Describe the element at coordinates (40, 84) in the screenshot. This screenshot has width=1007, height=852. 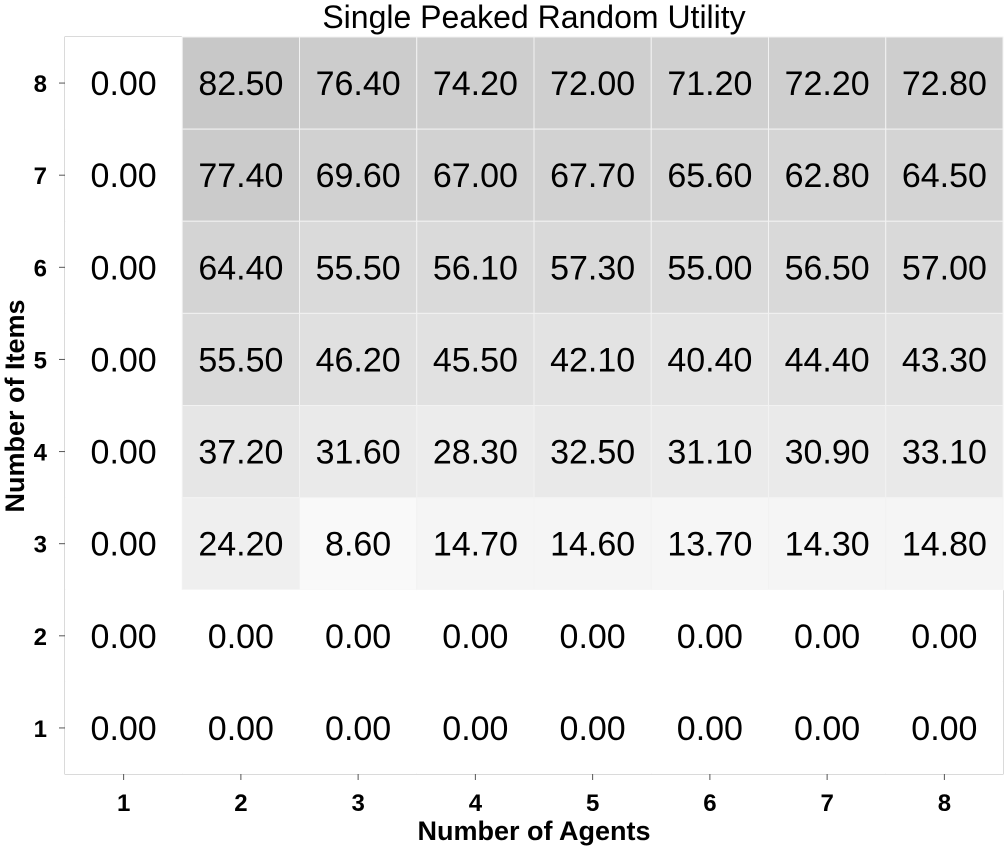
I see `y-tick-label: 8` at that location.